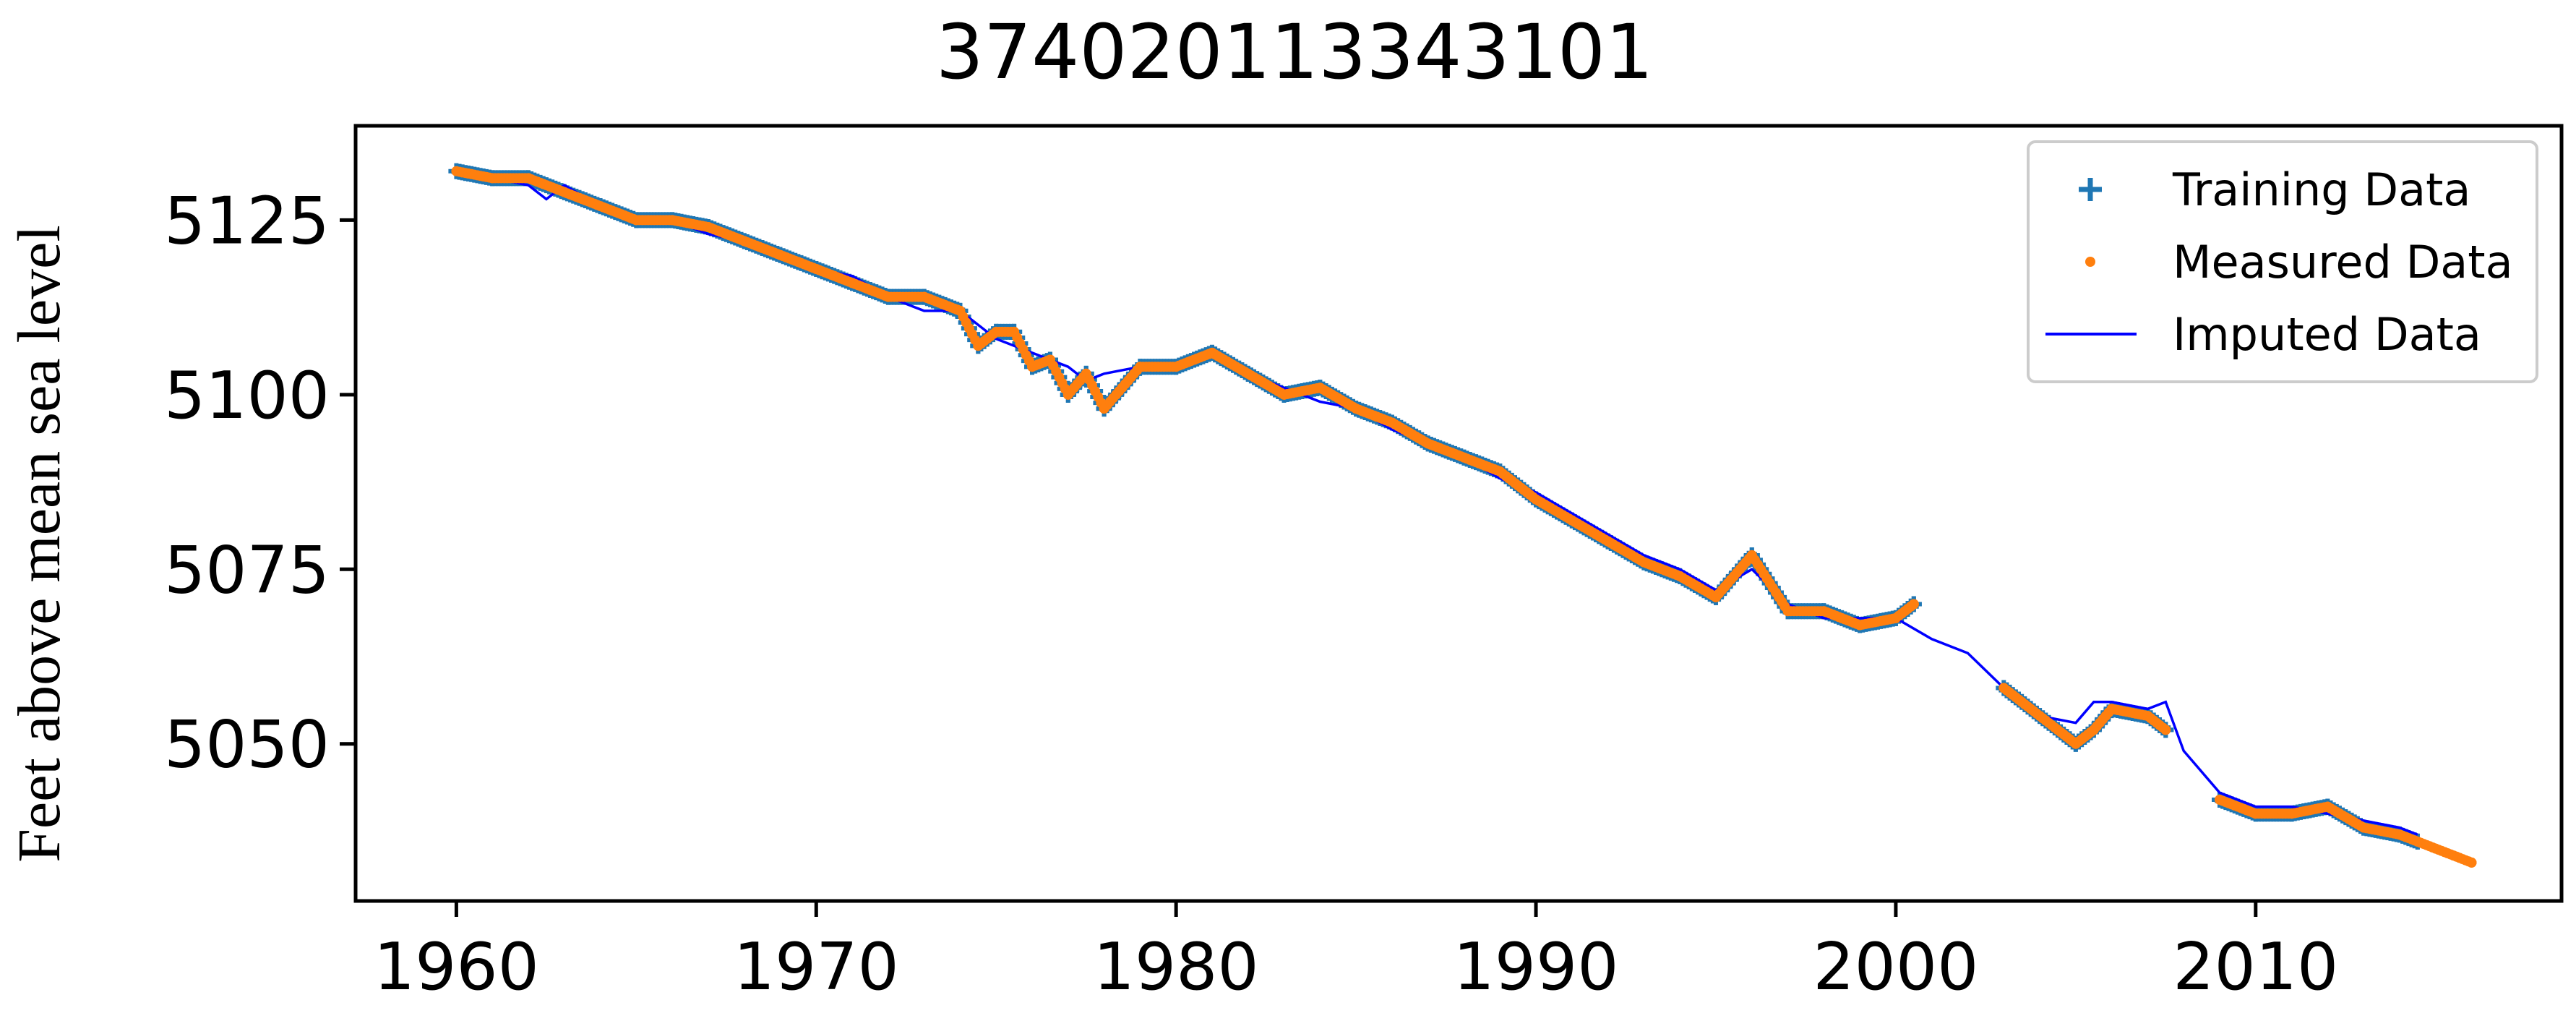 This screenshot has height=1021, width=2576. What do you see at coordinates (1356, 953) in the screenshot?
I see `x-axis: 1960 1970 1980 1990 2000 2010` at bounding box center [1356, 953].